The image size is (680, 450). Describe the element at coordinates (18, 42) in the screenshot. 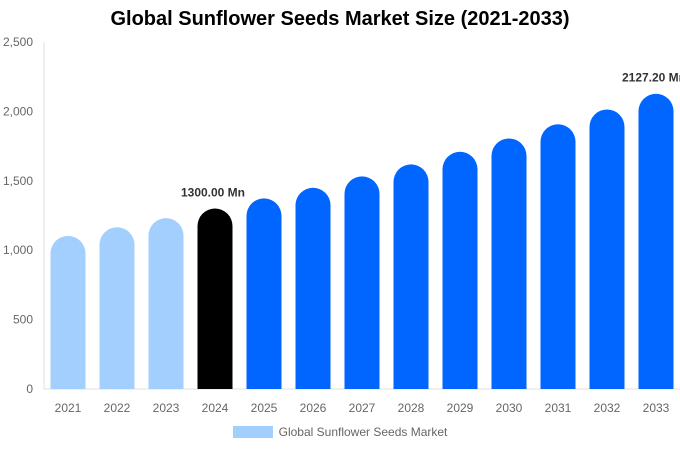

I see `y-tick-label: 2,500` at that location.